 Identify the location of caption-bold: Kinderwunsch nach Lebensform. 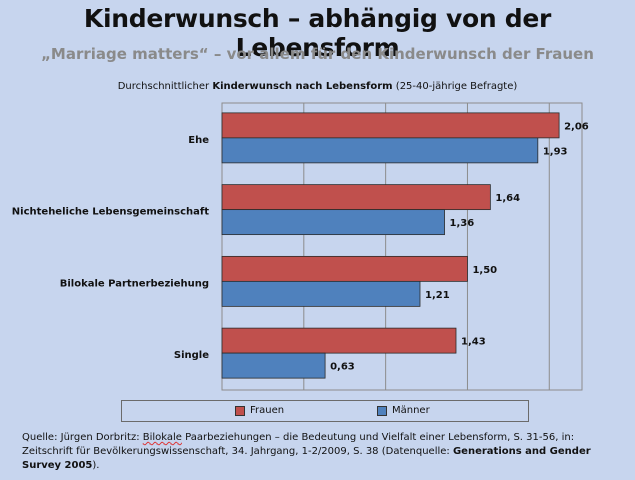
(302, 86).